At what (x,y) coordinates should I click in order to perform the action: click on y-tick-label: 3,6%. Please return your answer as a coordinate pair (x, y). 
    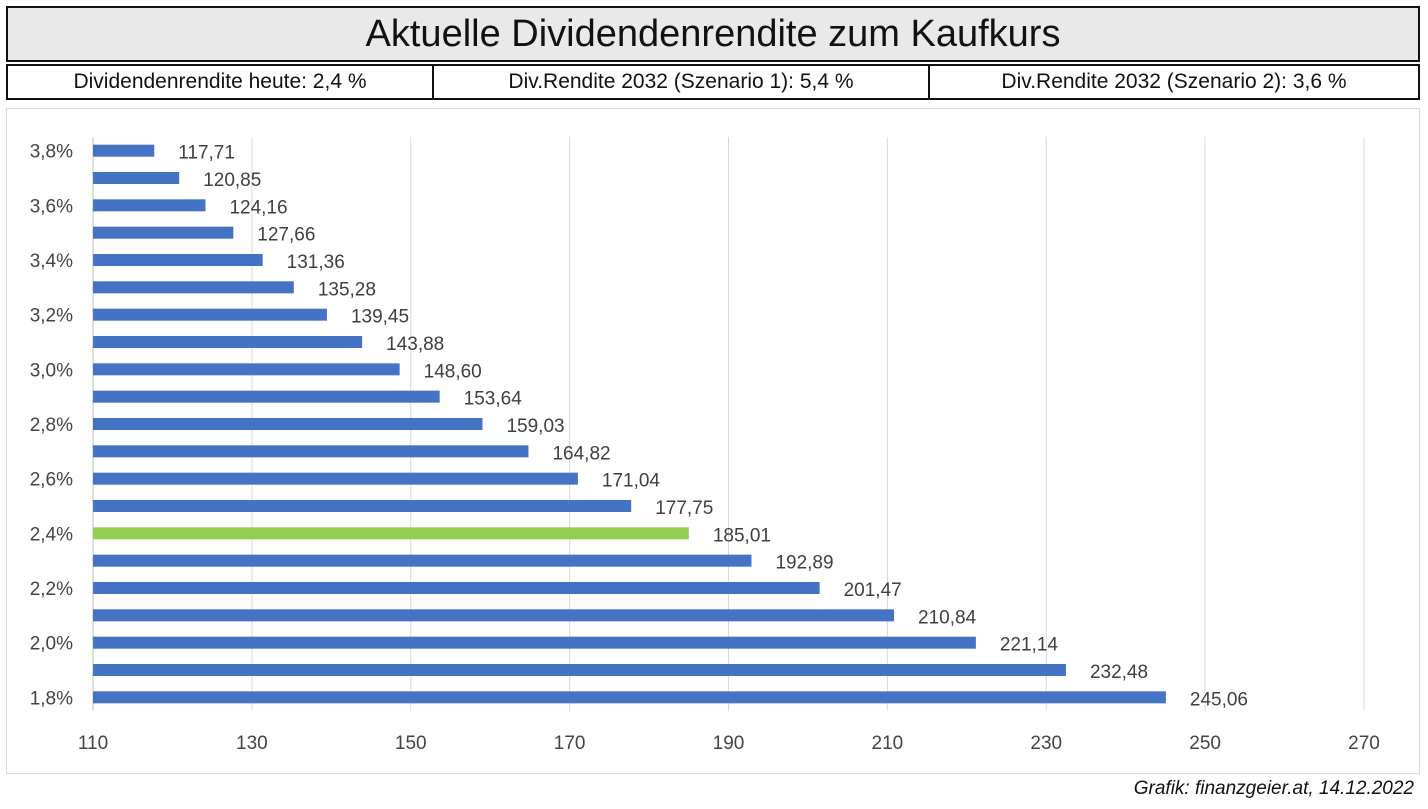
    Looking at the image, I should click on (51, 206).